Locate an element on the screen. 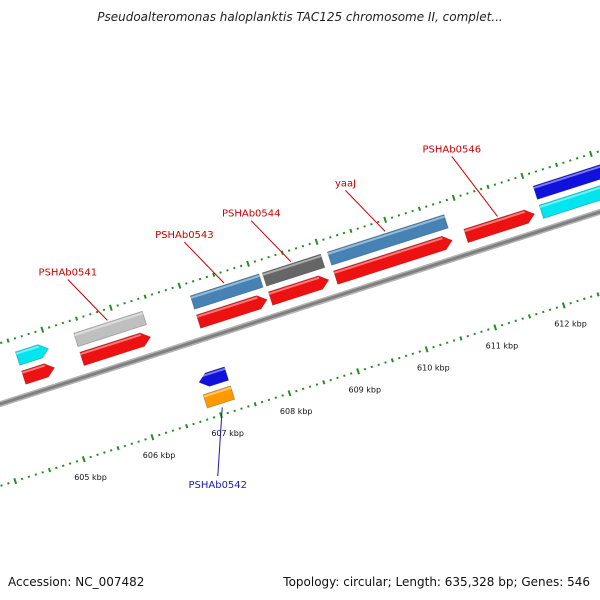 The width and height of the screenshot is (600, 600). gene-label: PSHAb0542 is located at coordinates (217, 485).